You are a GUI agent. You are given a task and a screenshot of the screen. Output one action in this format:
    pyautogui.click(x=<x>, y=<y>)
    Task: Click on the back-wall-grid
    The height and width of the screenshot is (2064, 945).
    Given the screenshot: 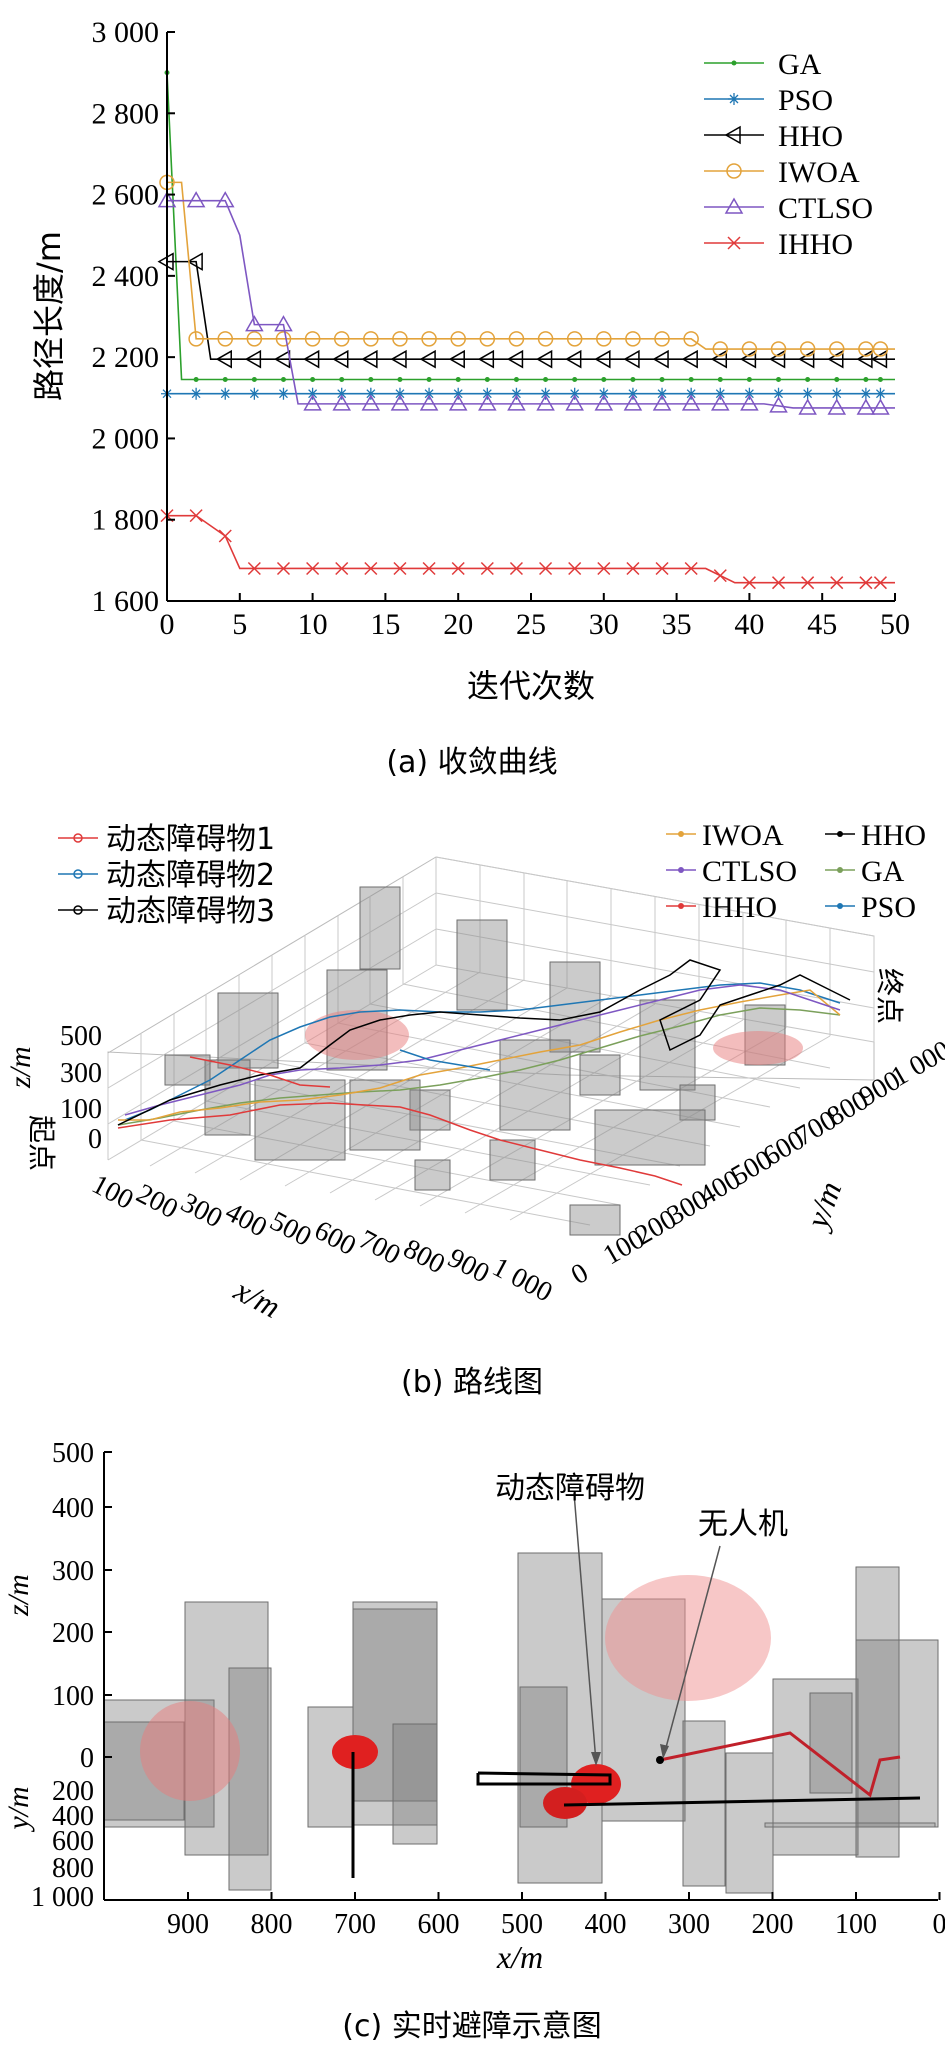 What is the action you would take?
    pyautogui.click(x=491, y=1041)
    